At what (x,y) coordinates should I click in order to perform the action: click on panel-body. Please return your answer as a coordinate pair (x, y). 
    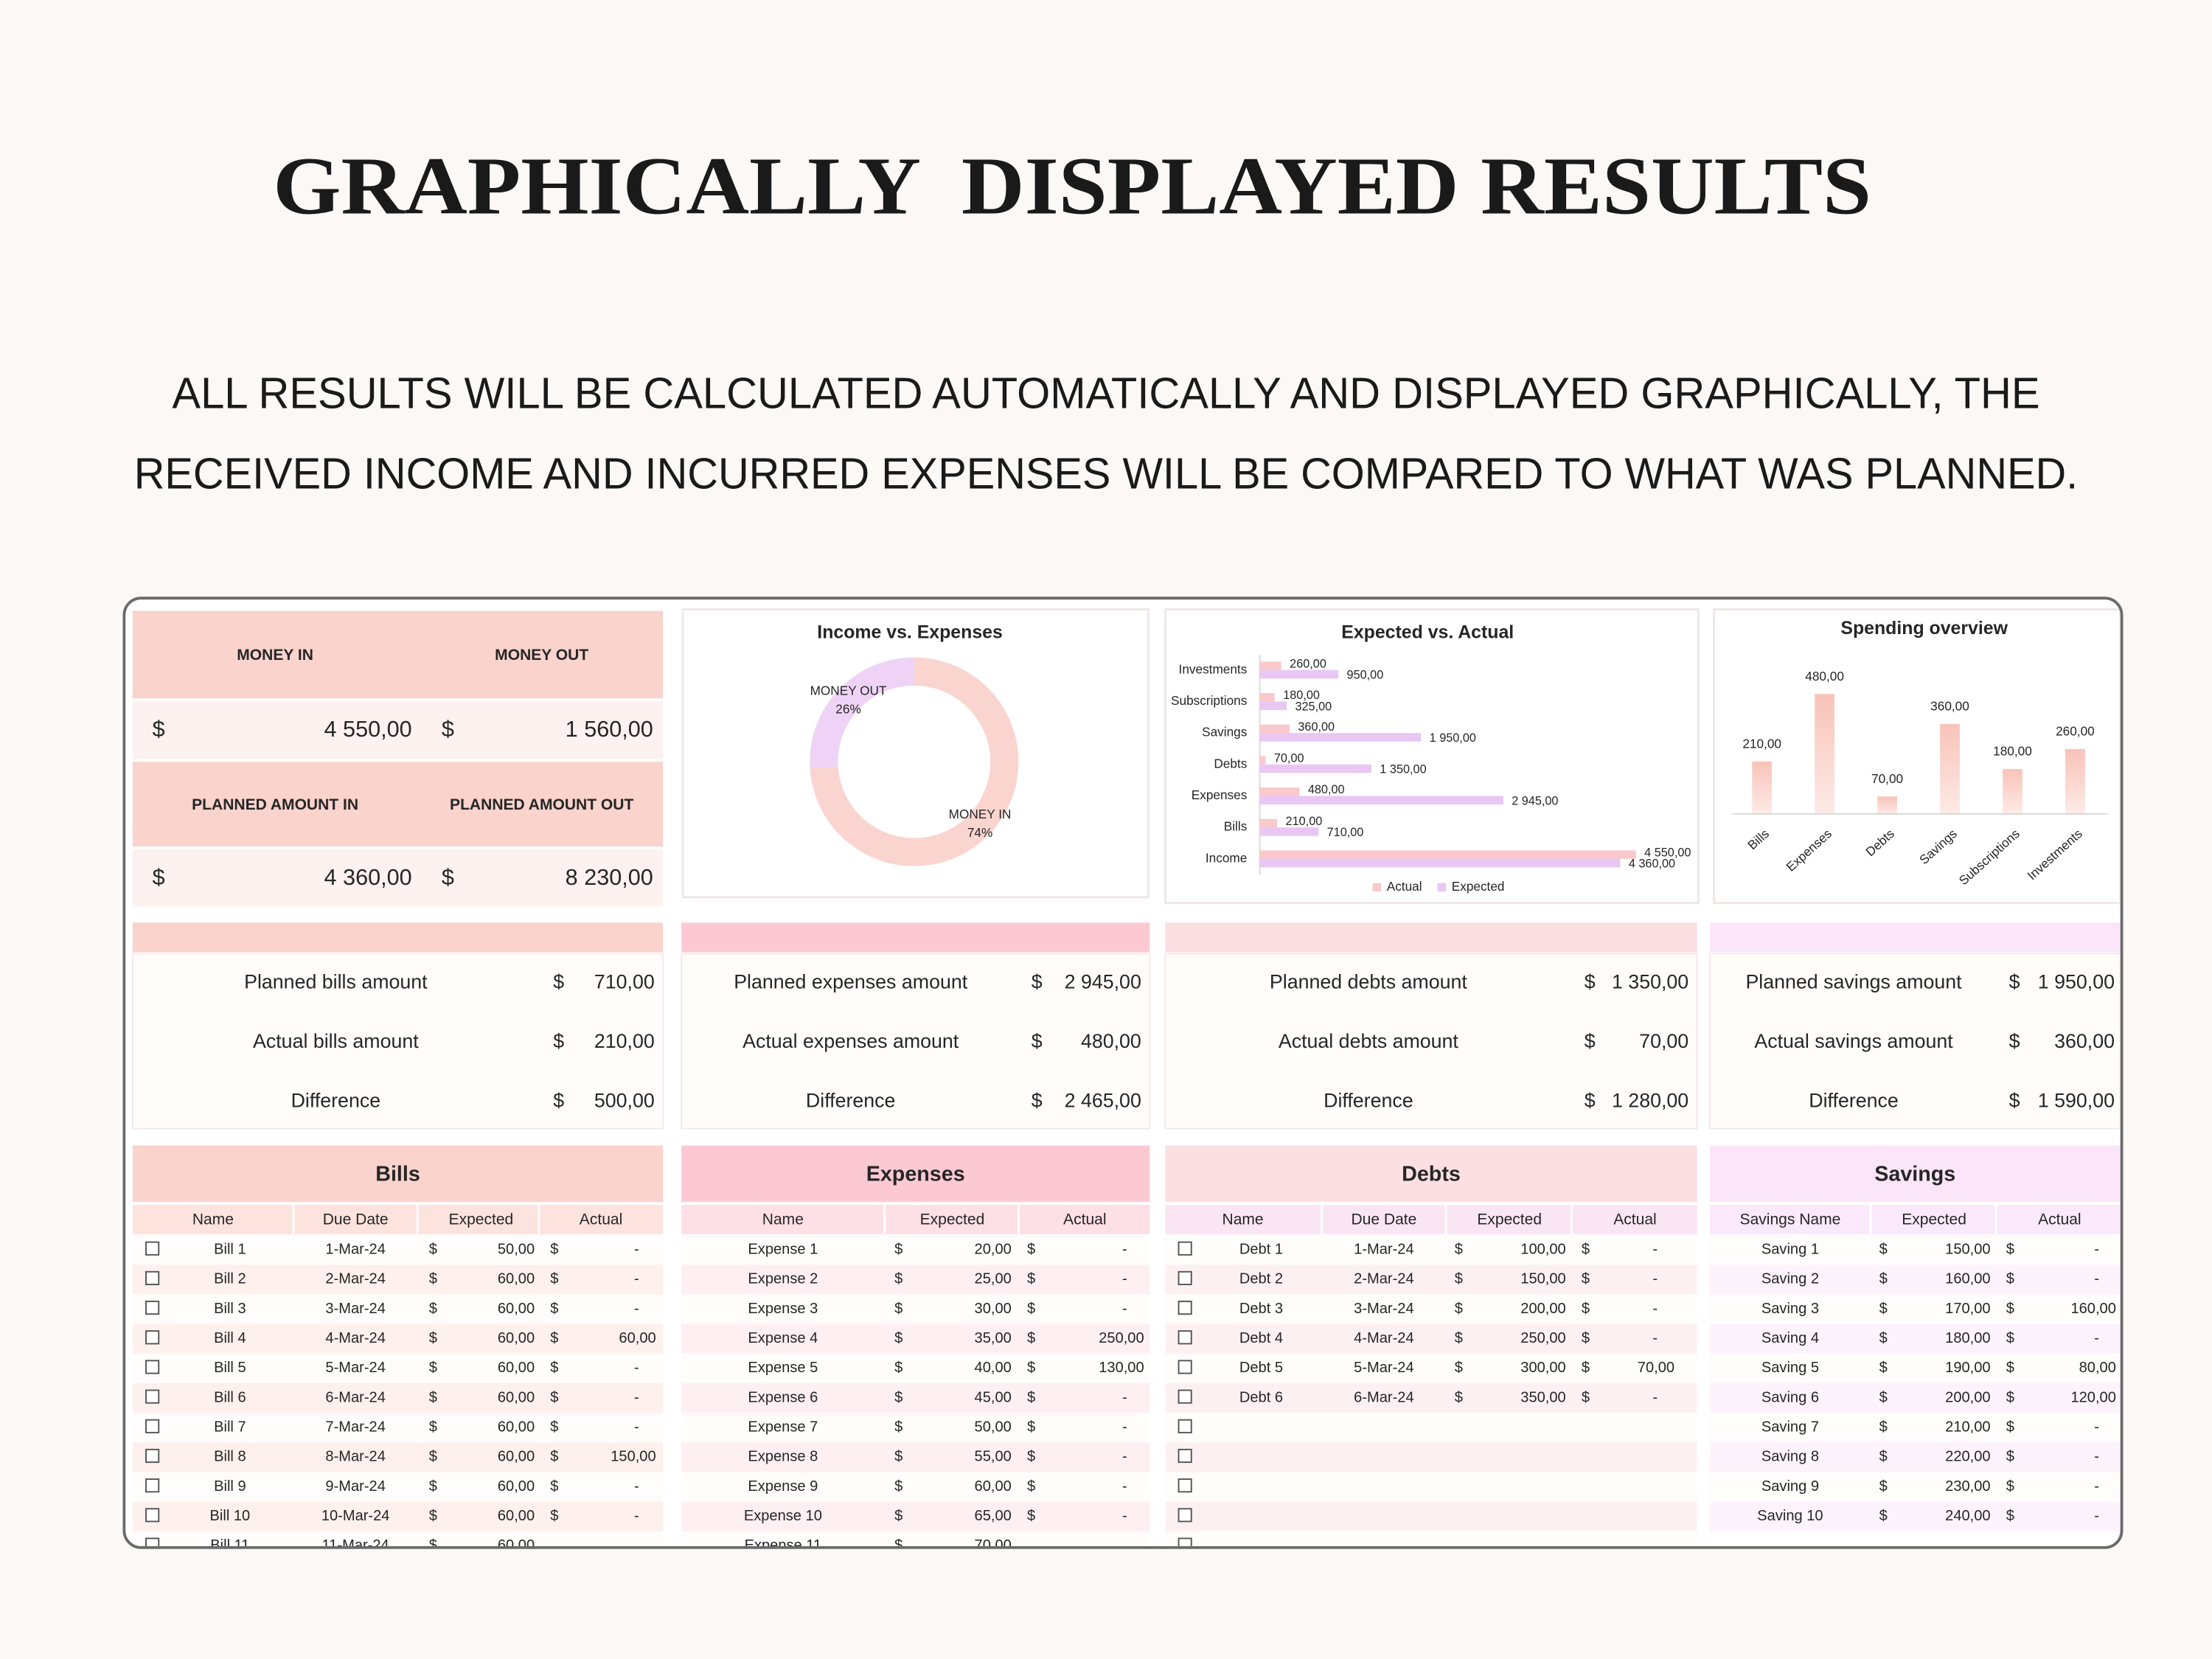
    Looking at the image, I should click on (1914, 1041).